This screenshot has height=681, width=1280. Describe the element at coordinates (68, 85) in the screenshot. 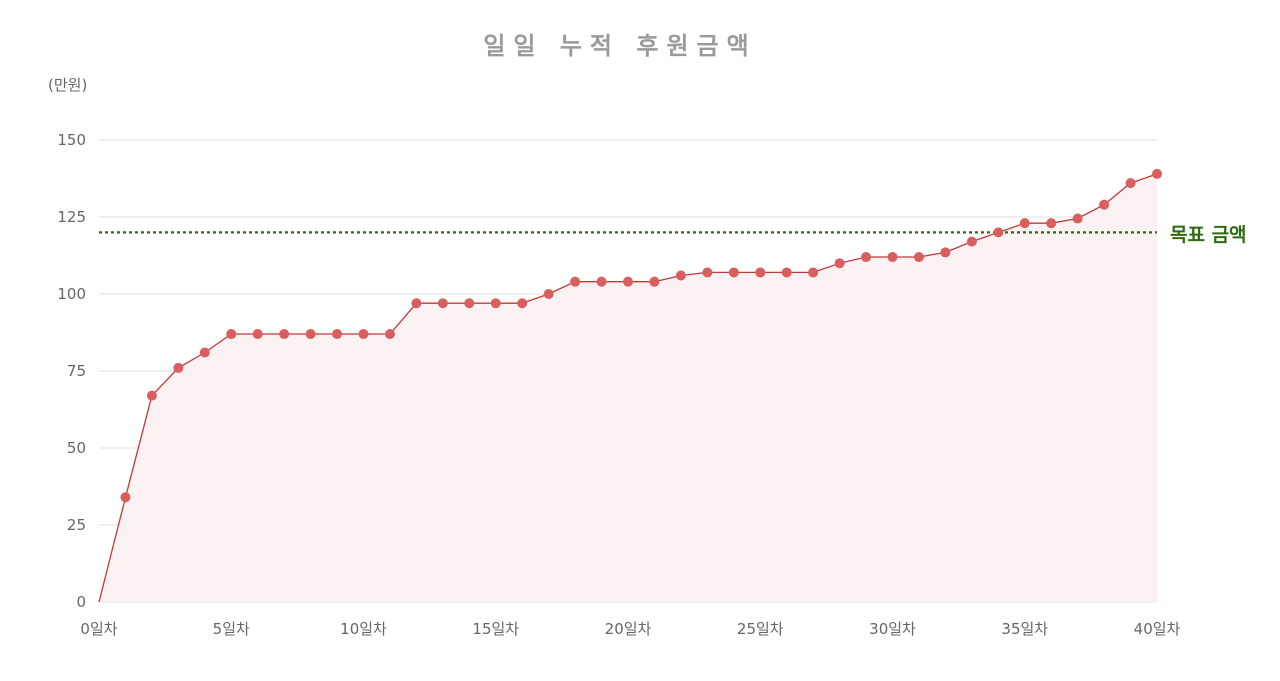

I see `y-axis-unit-label: (만원)` at that location.